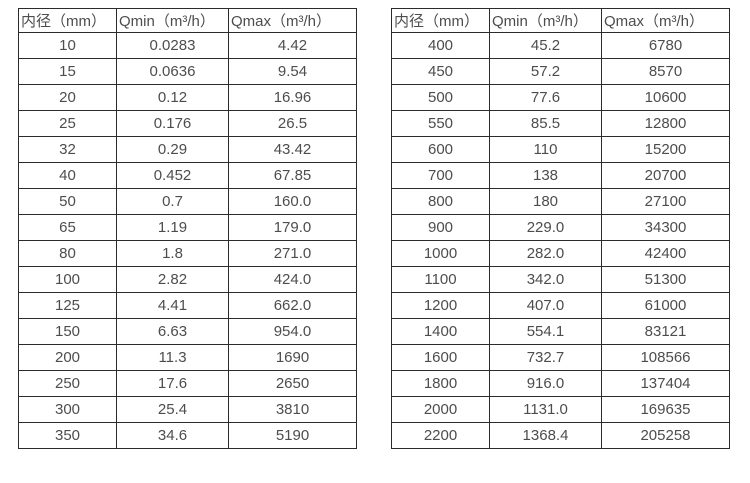  What do you see at coordinates (292, 409) in the screenshot?
I see `qmax-cell: 3810` at bounding box center [292, 409].